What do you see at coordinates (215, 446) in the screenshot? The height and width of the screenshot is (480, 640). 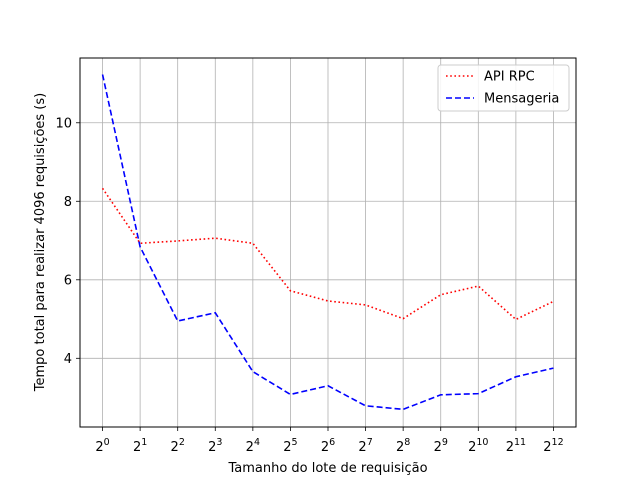 I see `x-tick-label: 23` at bounding box center [215, 446].